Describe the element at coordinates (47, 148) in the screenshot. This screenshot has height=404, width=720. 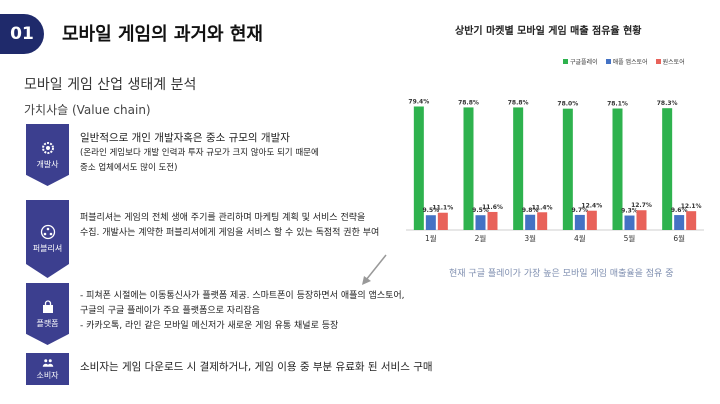
I see `gear-icon` at that location.